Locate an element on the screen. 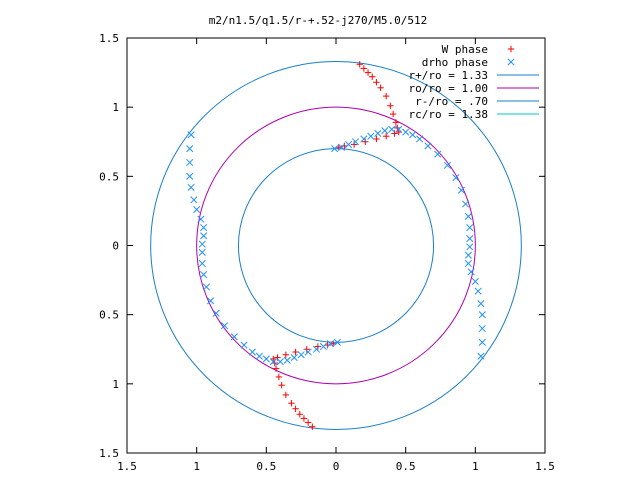 Image resolution: width=640 pixels, height=480 pixels. x-tick-label-1: 1 is located at coordinates (196, 466).